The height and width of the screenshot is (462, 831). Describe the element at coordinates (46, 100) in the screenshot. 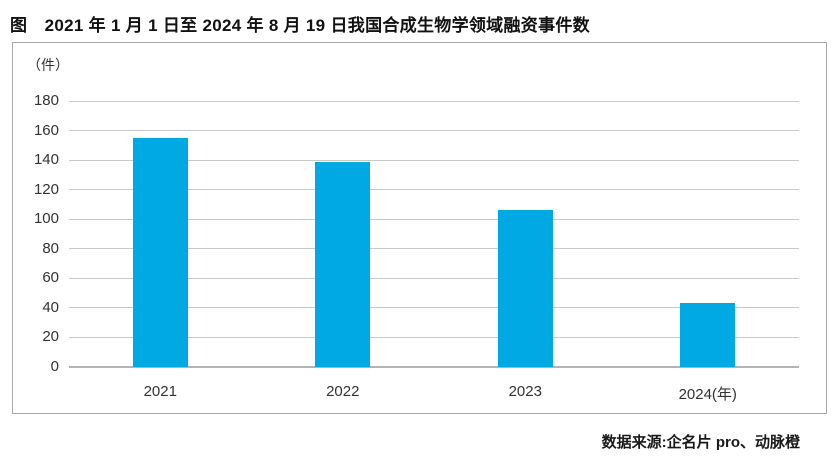

I see `y-axis-tick-label: 180` at that location.